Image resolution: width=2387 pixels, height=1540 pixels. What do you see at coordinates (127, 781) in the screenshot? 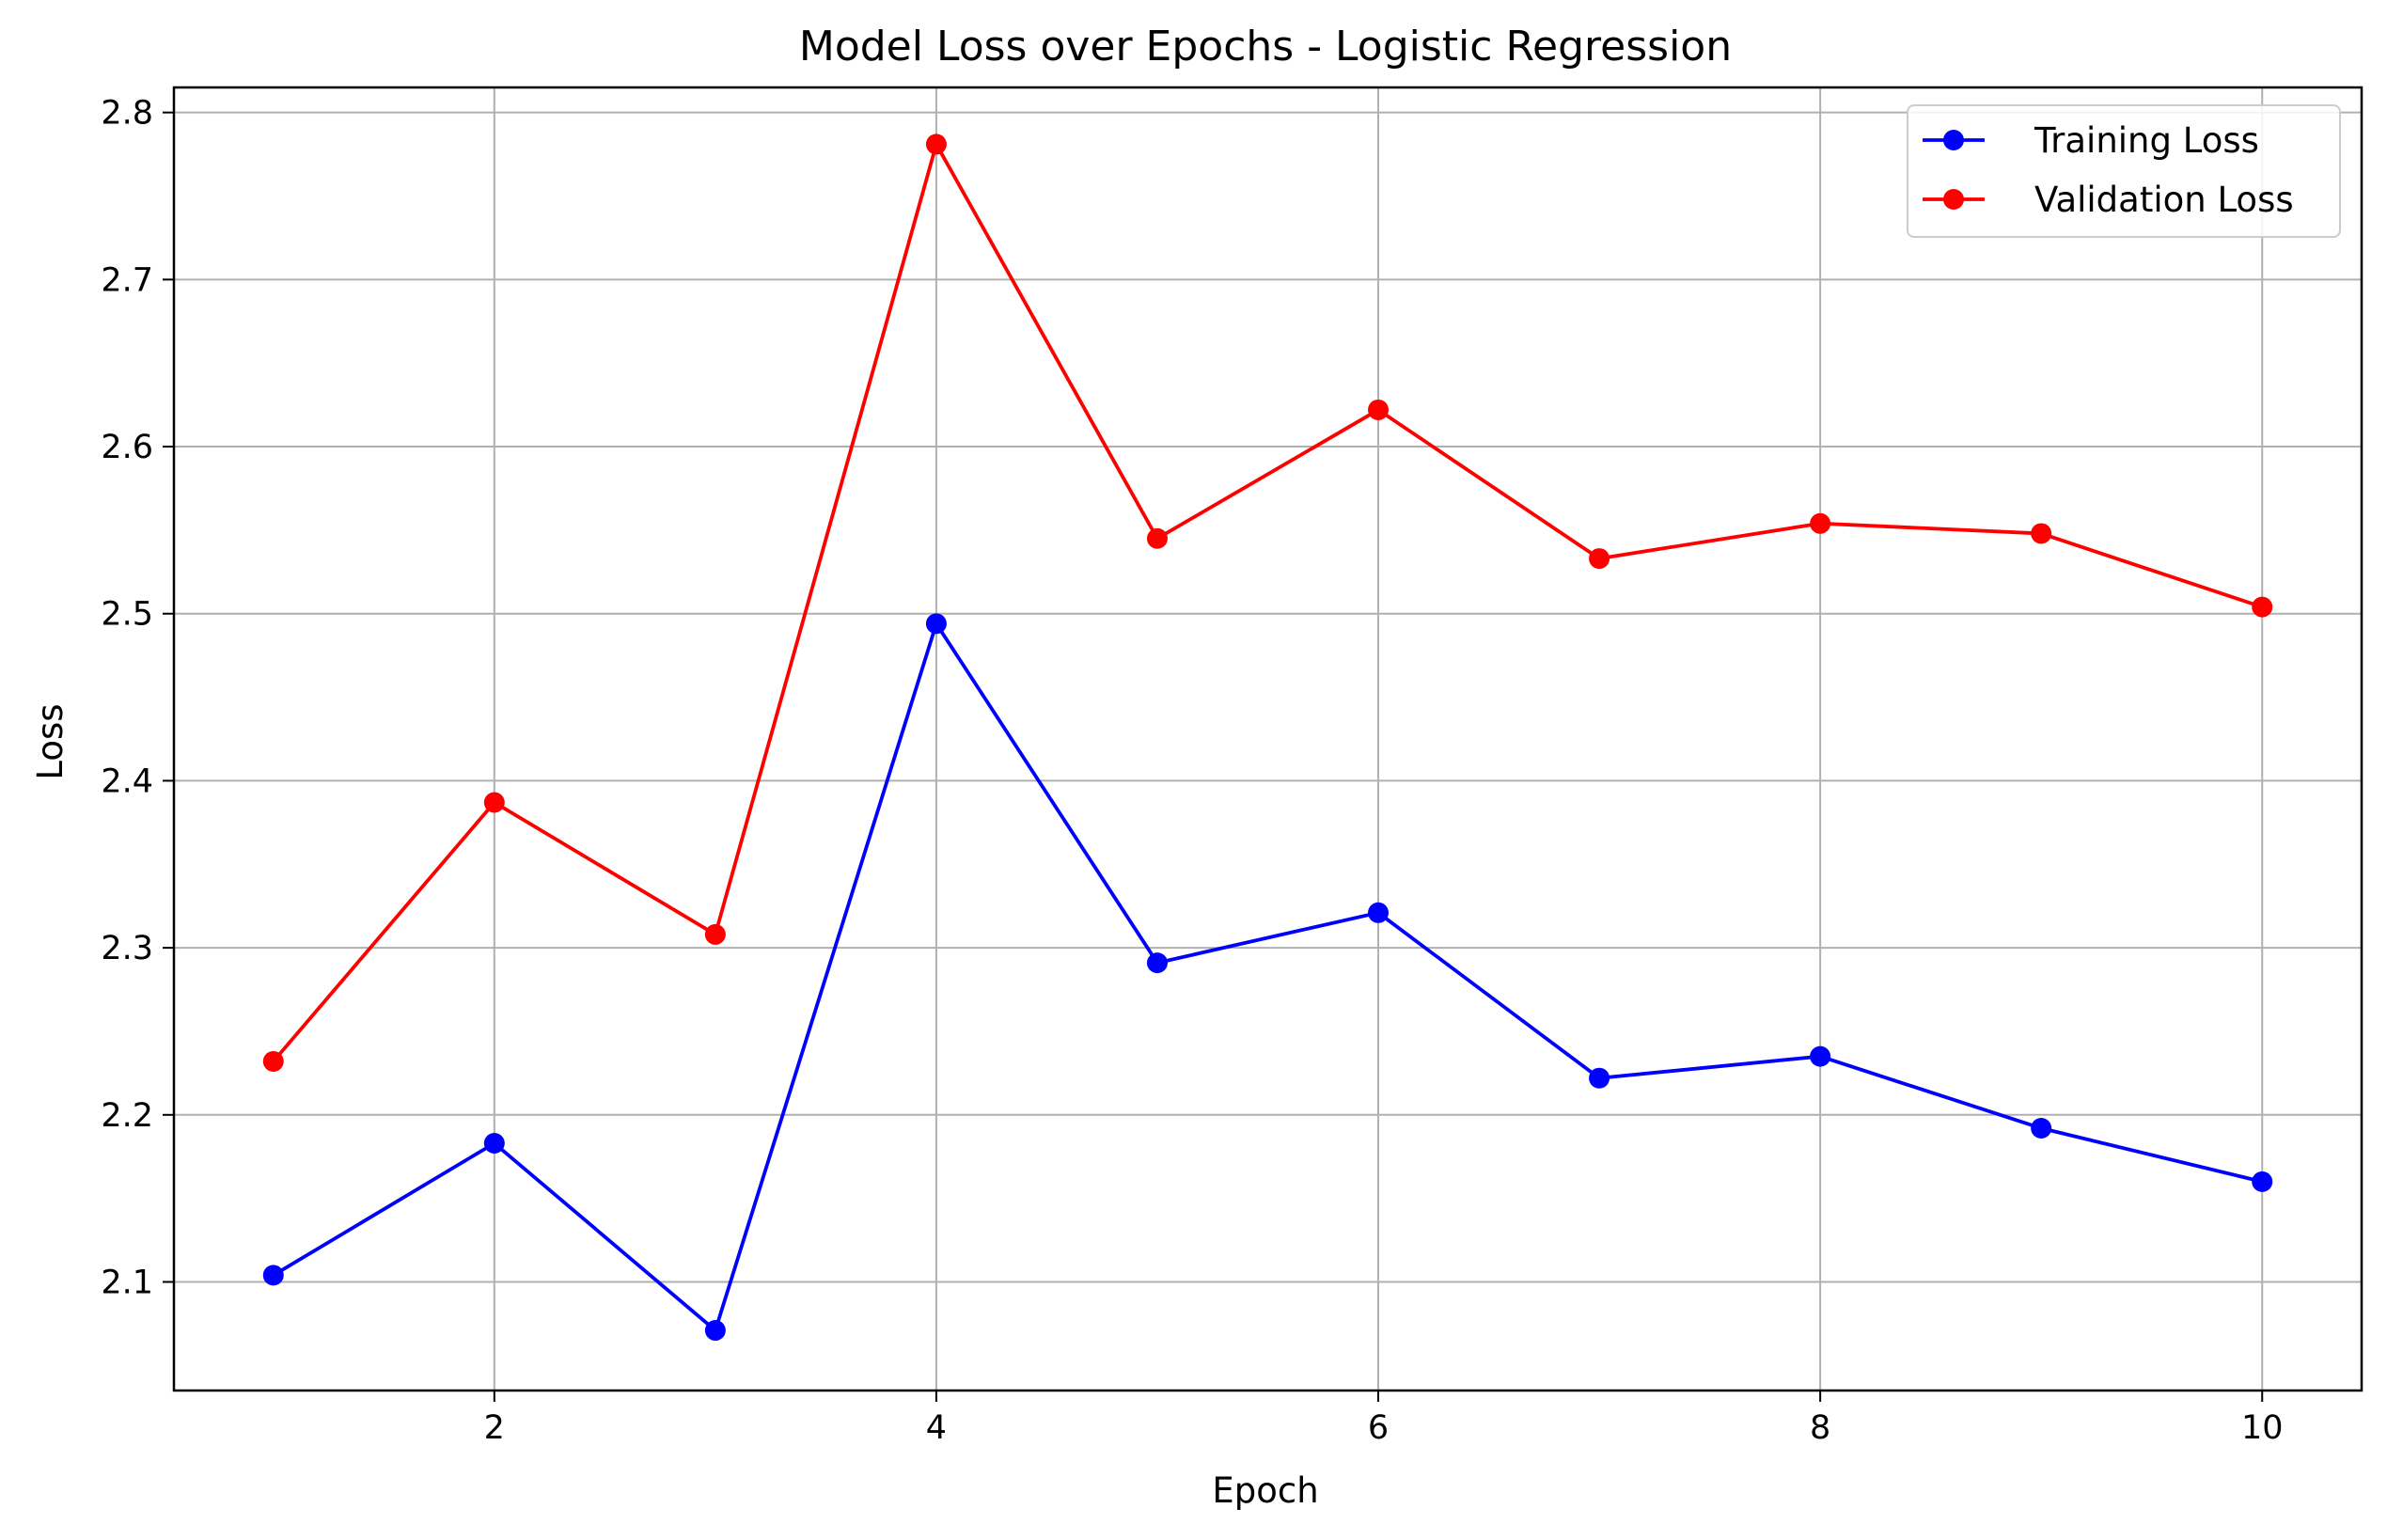
I see `y-tick-label: 2.4` at bounding box center [127, 781].